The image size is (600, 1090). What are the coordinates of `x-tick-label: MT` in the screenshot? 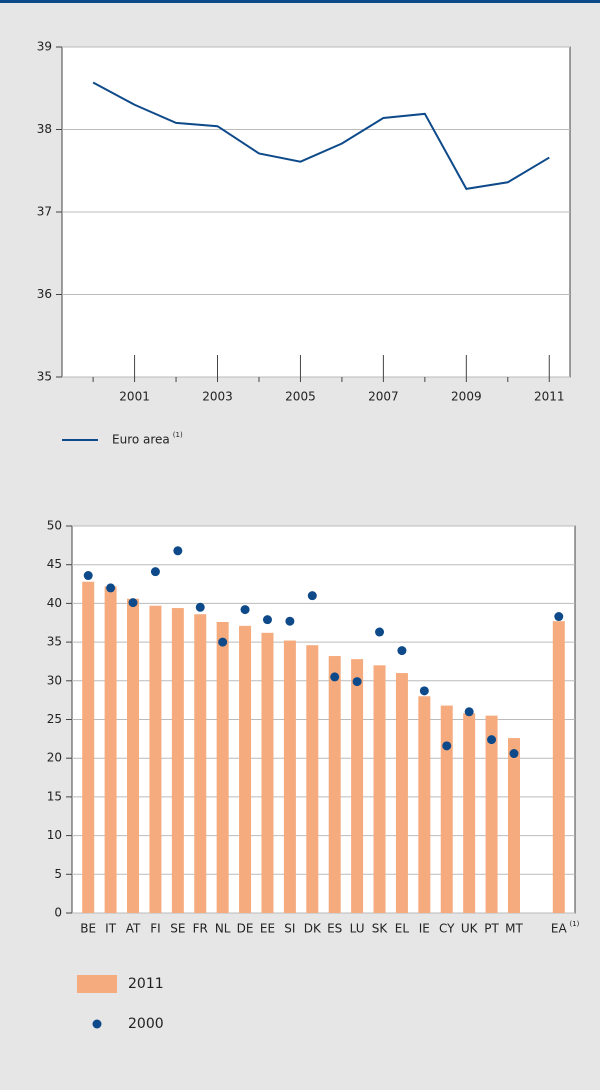 It's located at (514, 929).